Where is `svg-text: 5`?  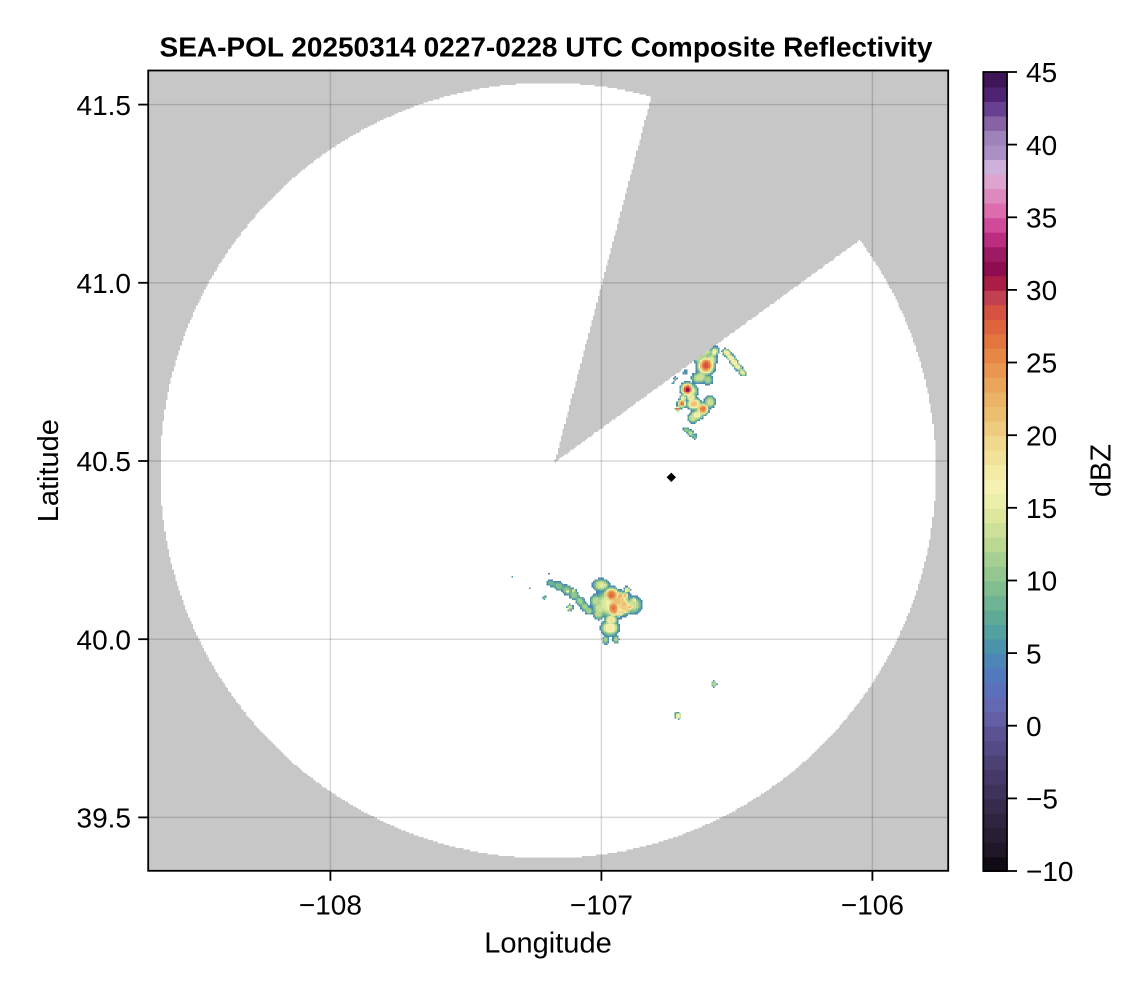
svg-text: 5 is located at coordinates (1034, 653).